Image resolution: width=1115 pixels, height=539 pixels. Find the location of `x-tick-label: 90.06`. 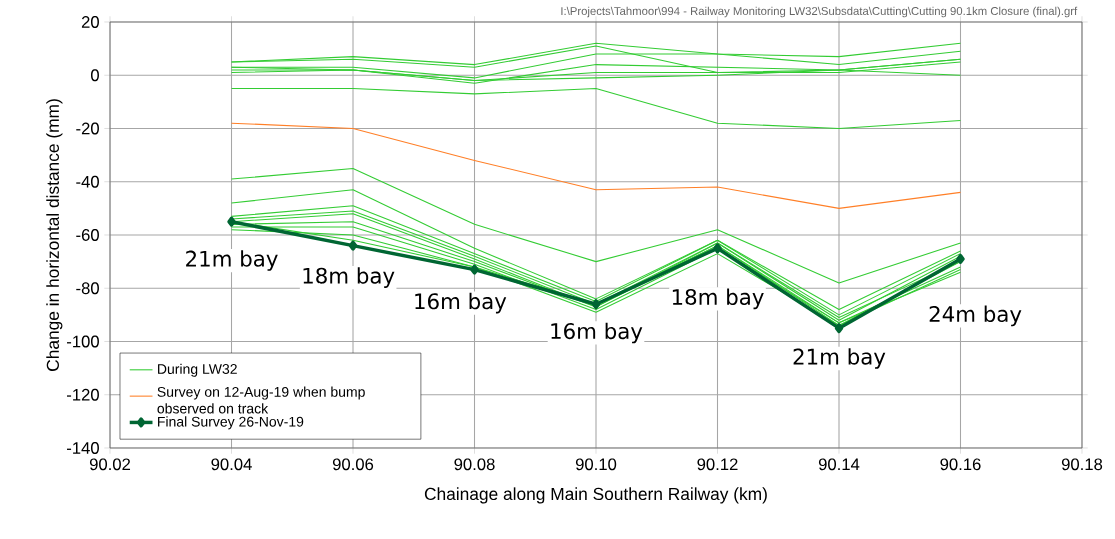

x-tick-label: 90.06 is located at coordinates (353, 464).